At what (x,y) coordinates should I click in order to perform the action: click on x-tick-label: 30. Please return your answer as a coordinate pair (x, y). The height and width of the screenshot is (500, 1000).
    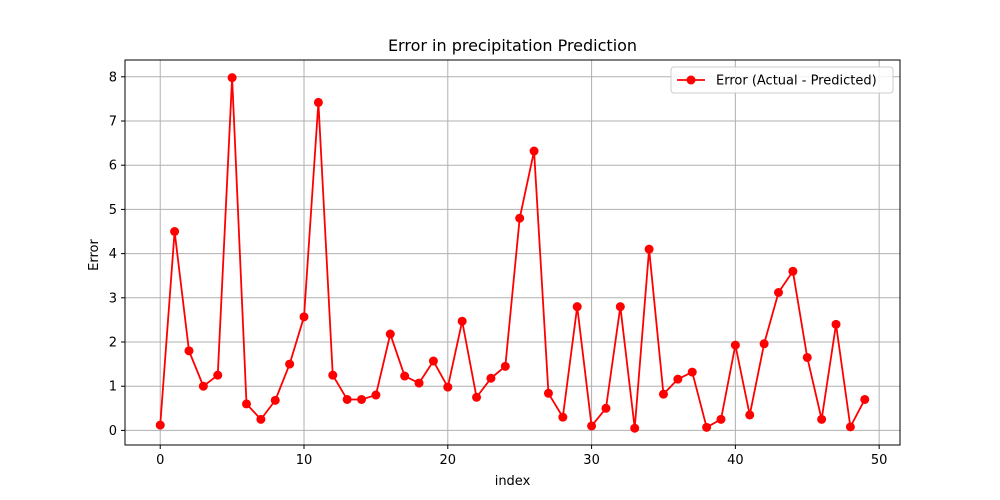
    Looking at the image, I should click on (591, 460).